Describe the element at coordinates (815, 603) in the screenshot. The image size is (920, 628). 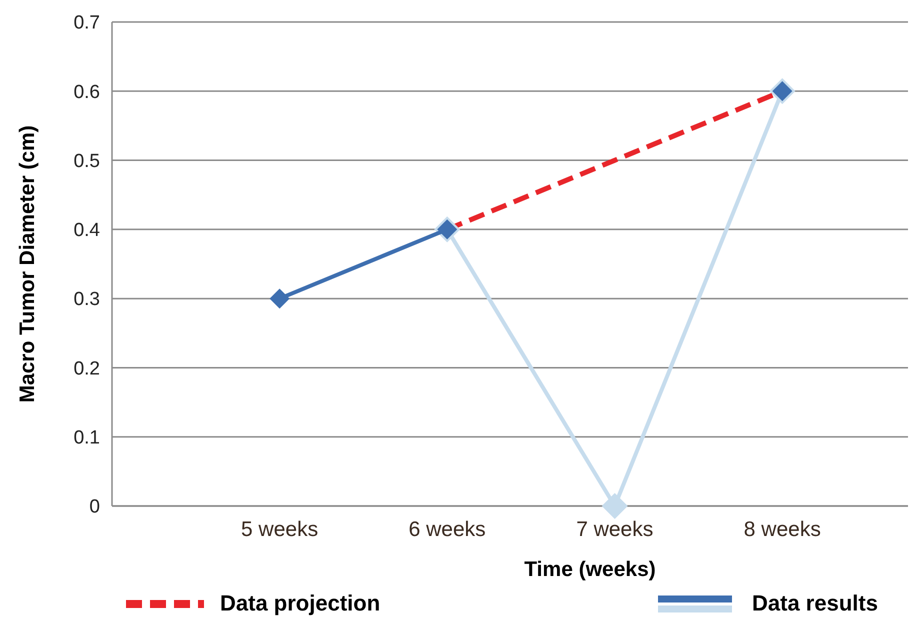
I see `legend-label: Data results` at that location.